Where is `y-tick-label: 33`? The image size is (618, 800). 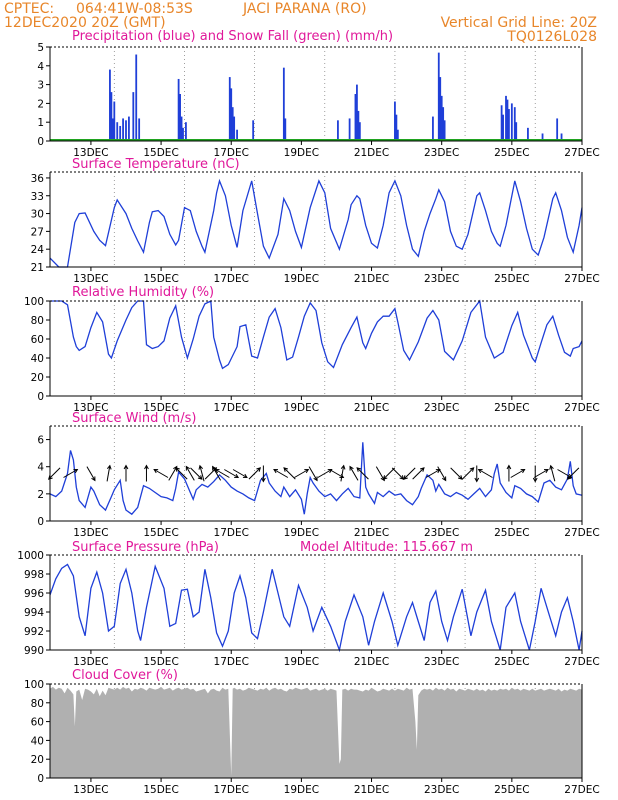
y-tick-label: 33 is located at coordinates (37, 197).